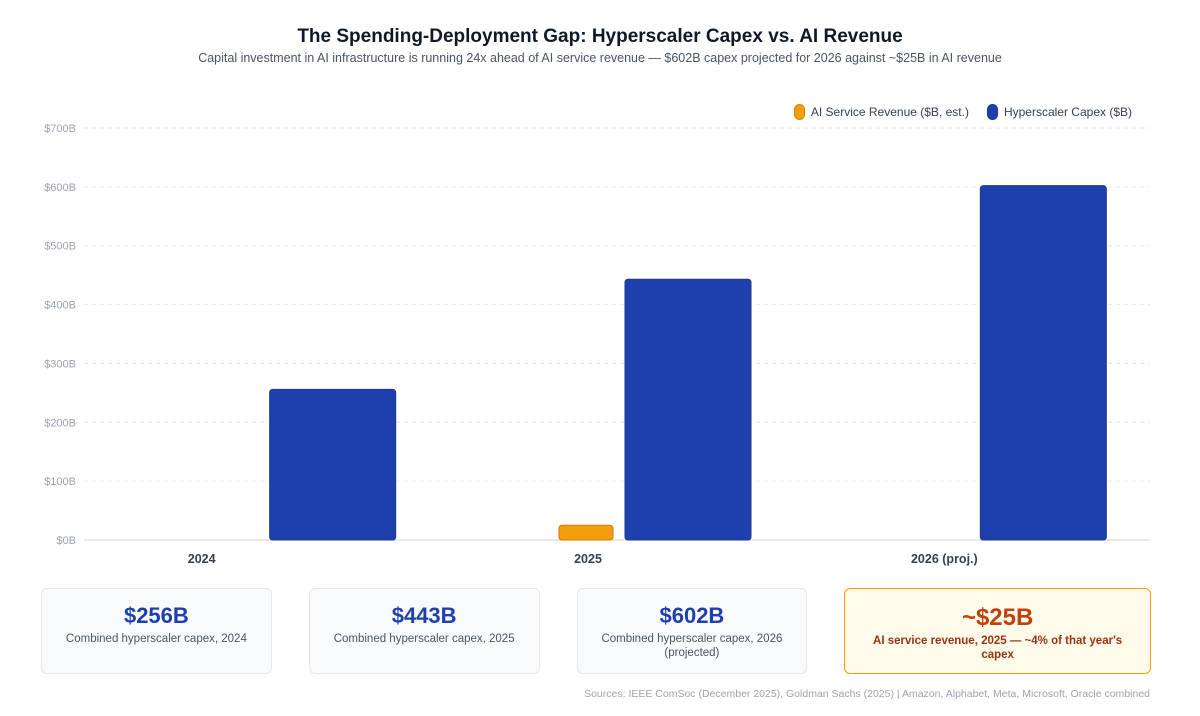 This screenshot has height=716, width=1200. What do you see at coordinates (889, 112) in the screenshot?
I see `legend-label-revenue: AI Service Revenue ($B, est.)` at bounding box center [889, 112].